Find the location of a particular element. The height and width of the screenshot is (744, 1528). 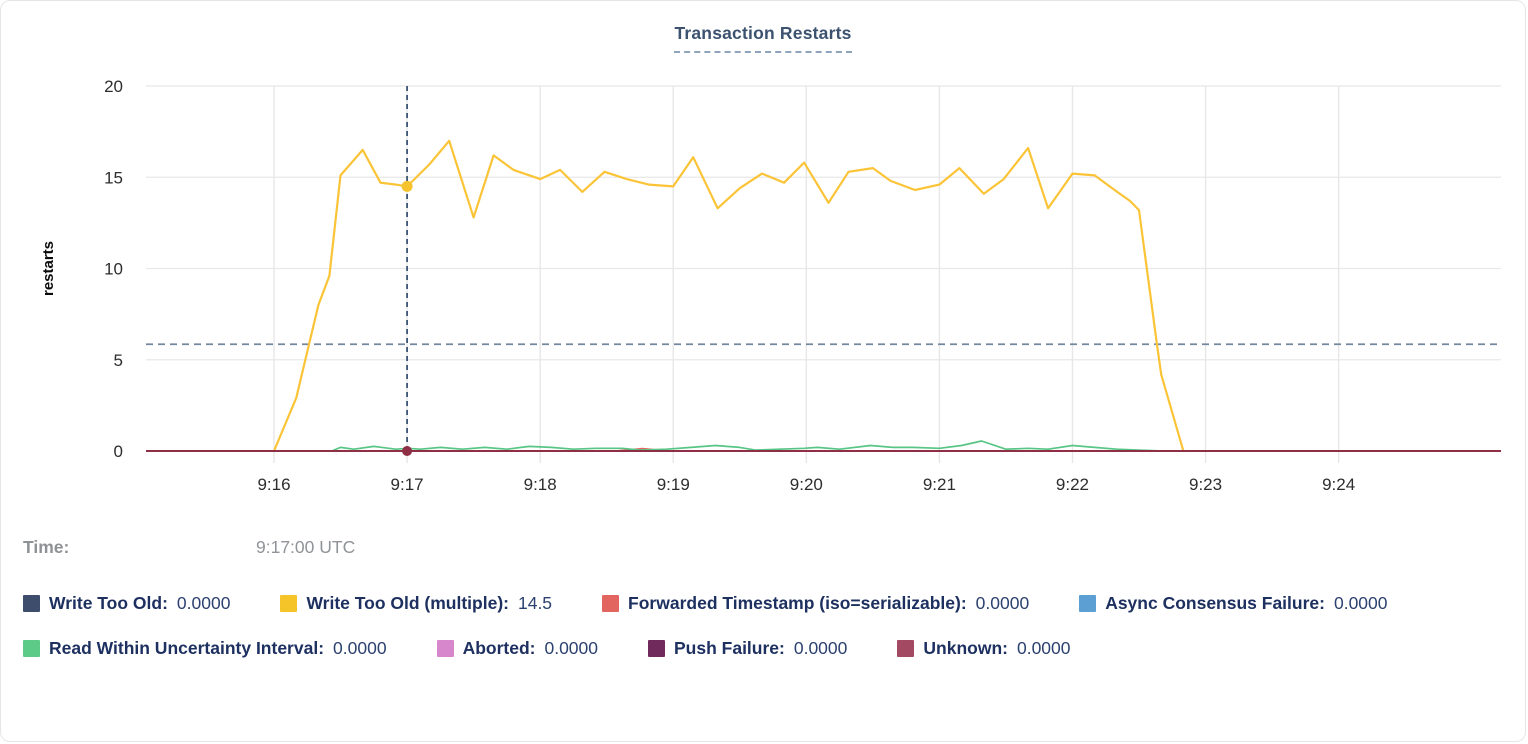

legend-label: Async Consensus Failure: is located at coordinates (1215, 602).